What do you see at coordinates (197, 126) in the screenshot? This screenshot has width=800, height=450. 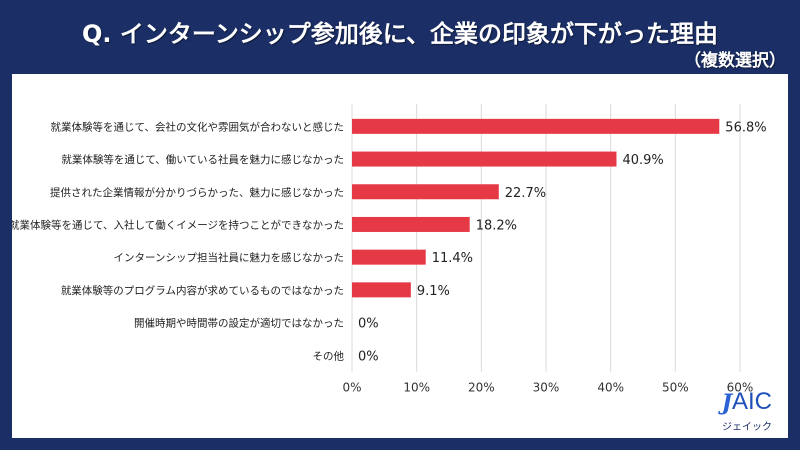 I see `category-label: 就業体験等を通じて、会社の文化や雰囲気が合わないと感じた` at bounding box center [197, 126].